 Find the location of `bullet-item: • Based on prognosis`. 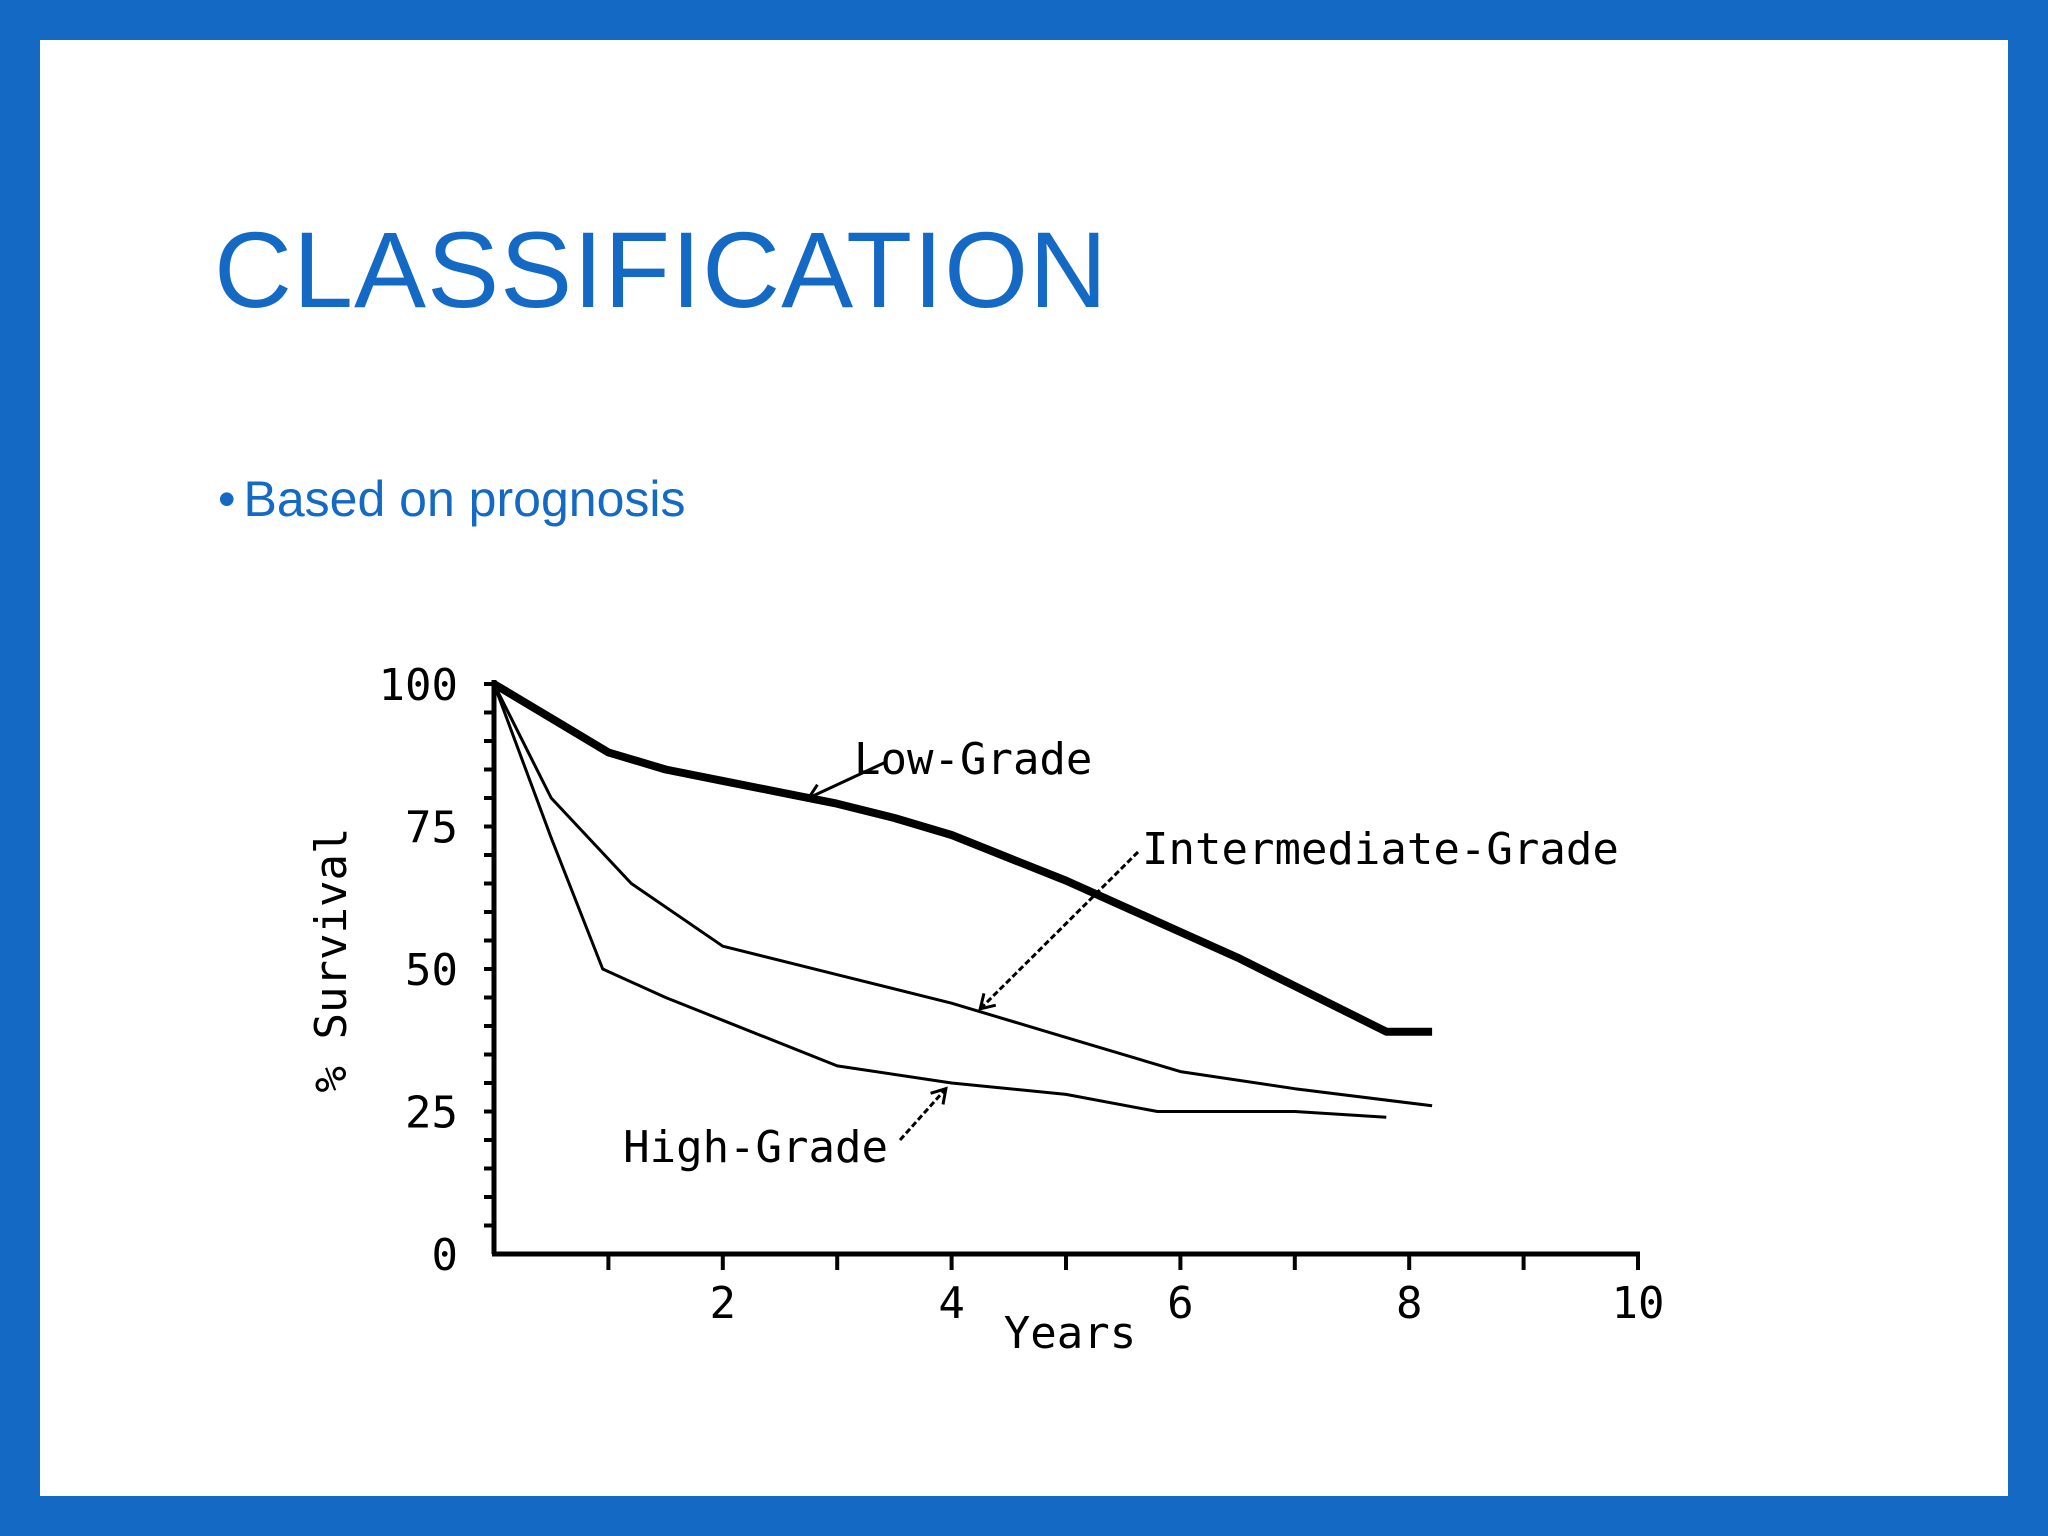

bullet-item: • Based on prognosis is located at coordinates (451, 499).